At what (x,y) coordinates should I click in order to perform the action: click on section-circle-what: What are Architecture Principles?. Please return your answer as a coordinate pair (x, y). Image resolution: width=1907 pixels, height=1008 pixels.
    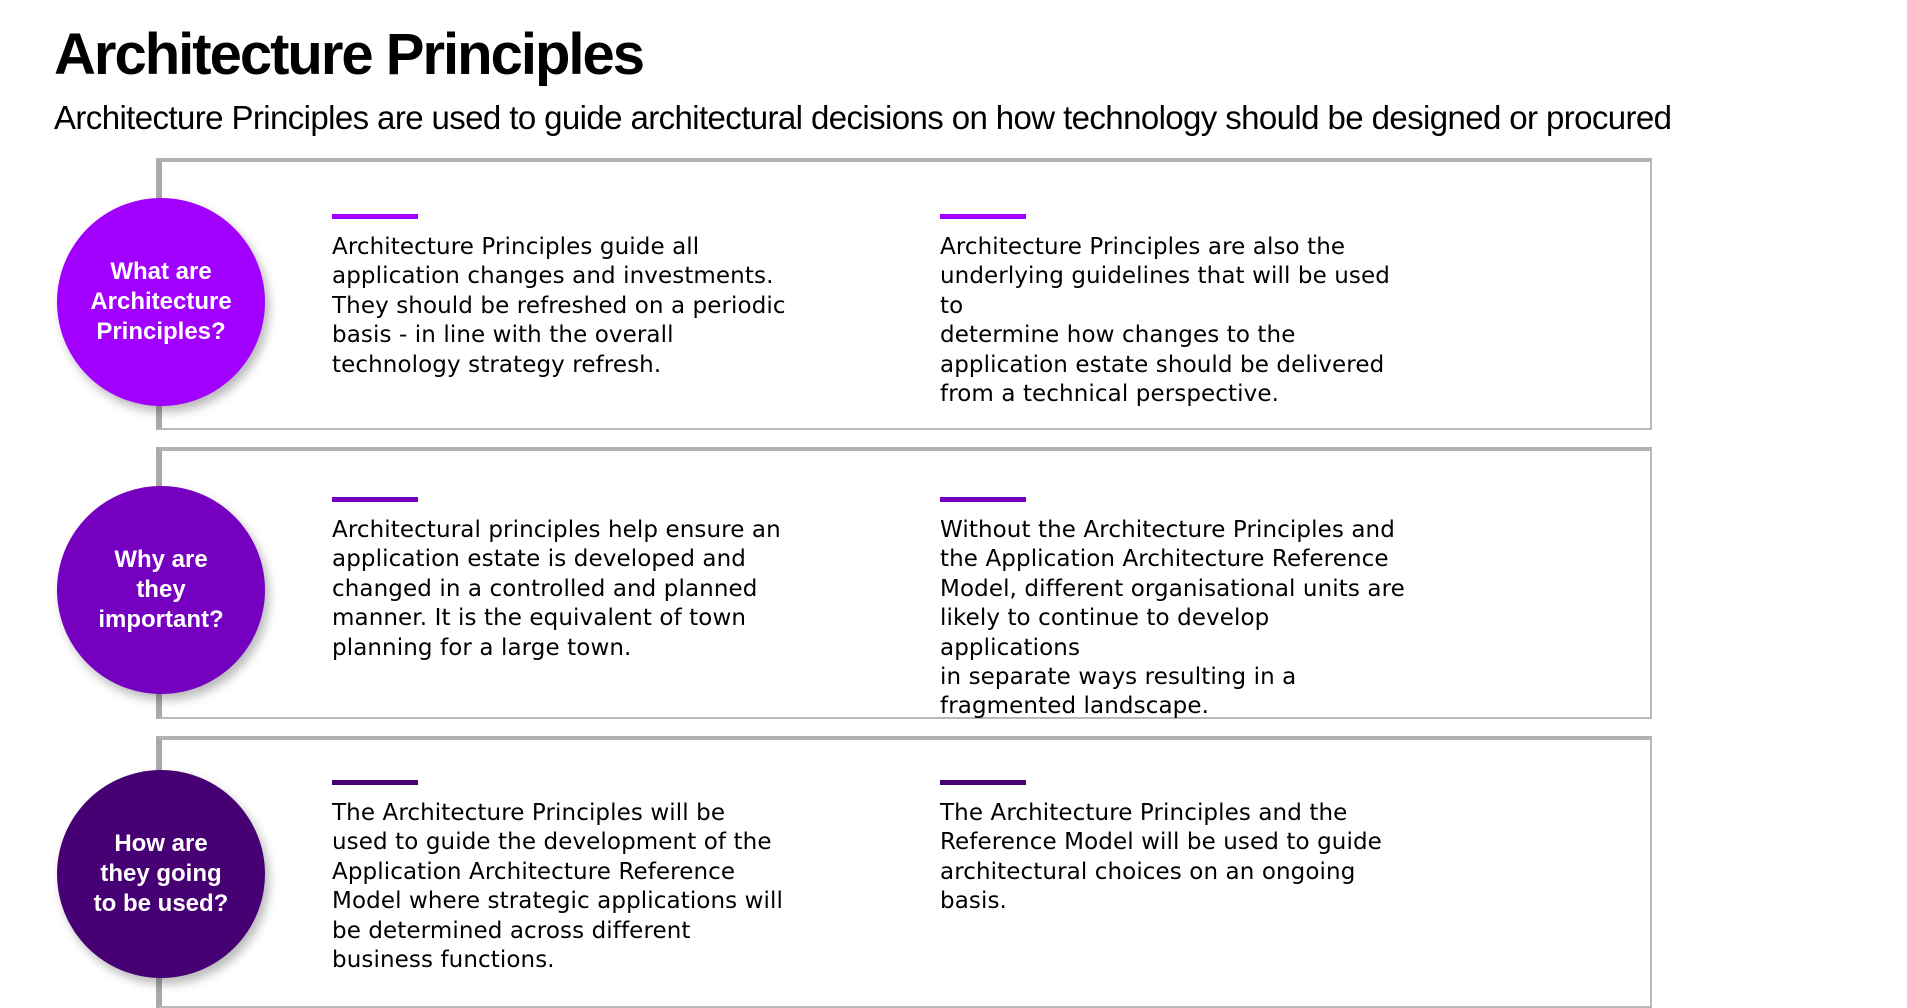
    Looking at the image, I should click on (161, 302).